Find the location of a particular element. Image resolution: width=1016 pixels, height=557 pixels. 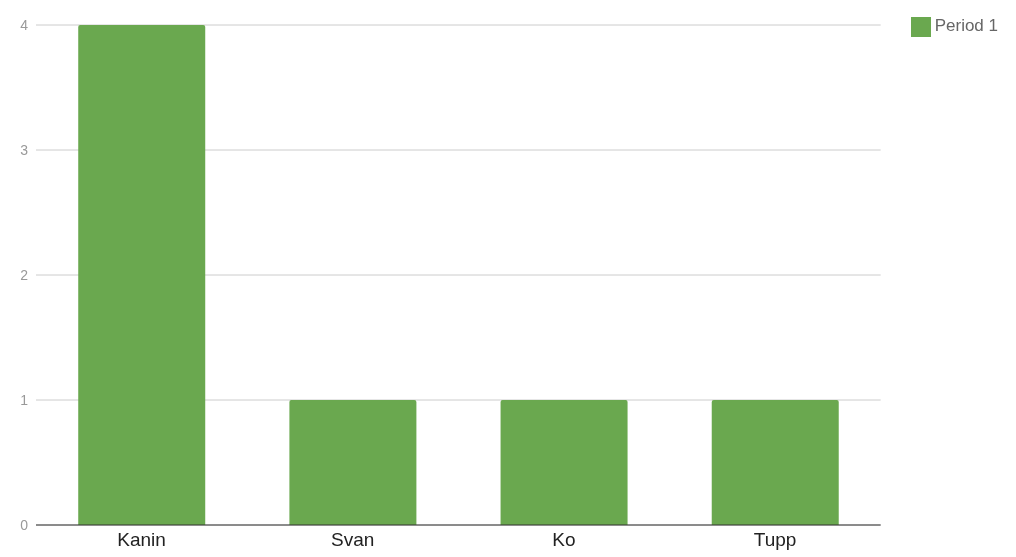

y-tick-label: 1 is located at coordinates (24, 399).